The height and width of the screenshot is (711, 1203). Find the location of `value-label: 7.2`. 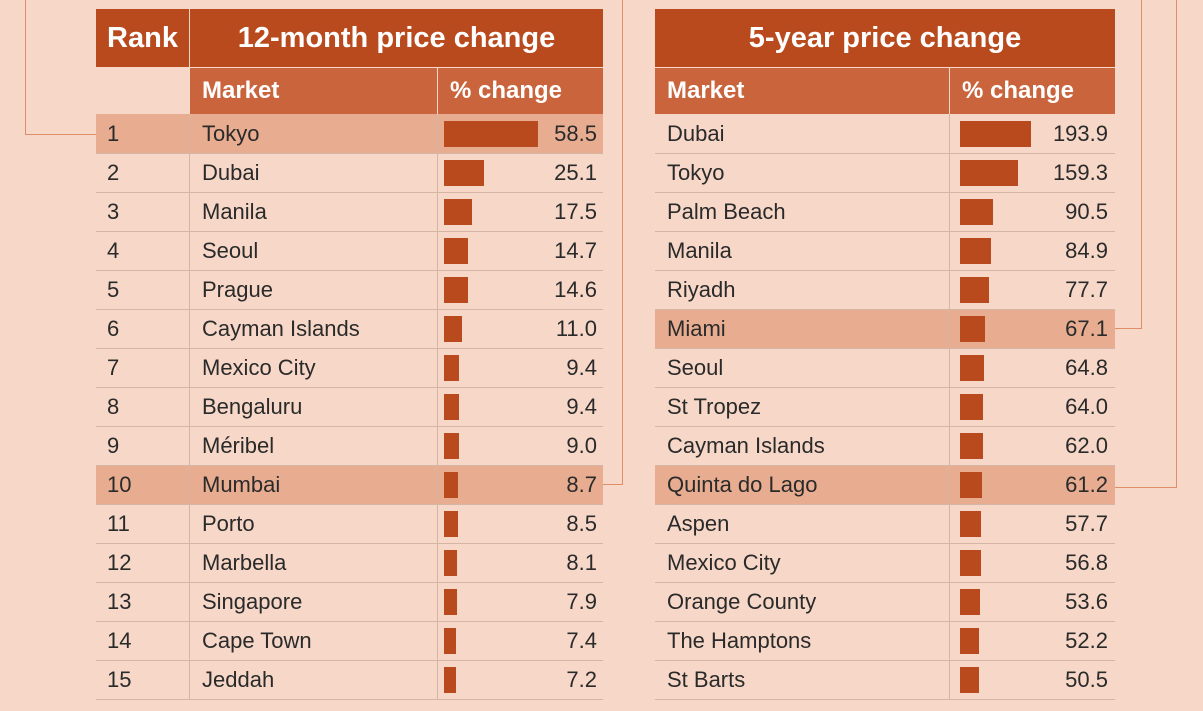

value-label: 7.2 is located at coordinates (581, 679).